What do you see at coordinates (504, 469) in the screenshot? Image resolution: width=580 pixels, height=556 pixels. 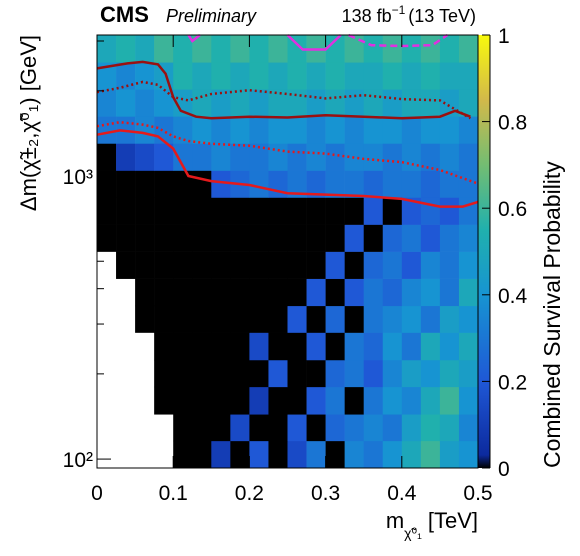 I see `z-tick-label: 0` at bounding box center [504, 469].